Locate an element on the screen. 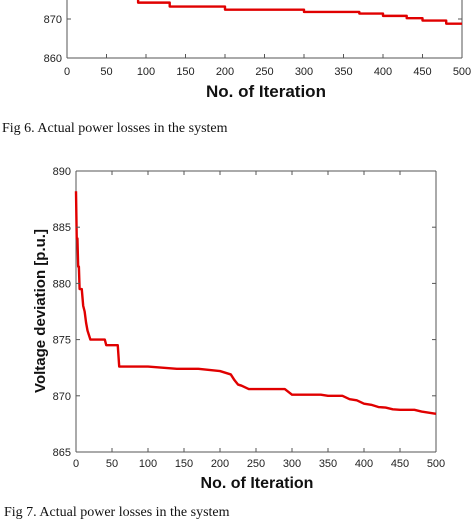  y-tick-label: 865 is located at coordinates (62, 453).